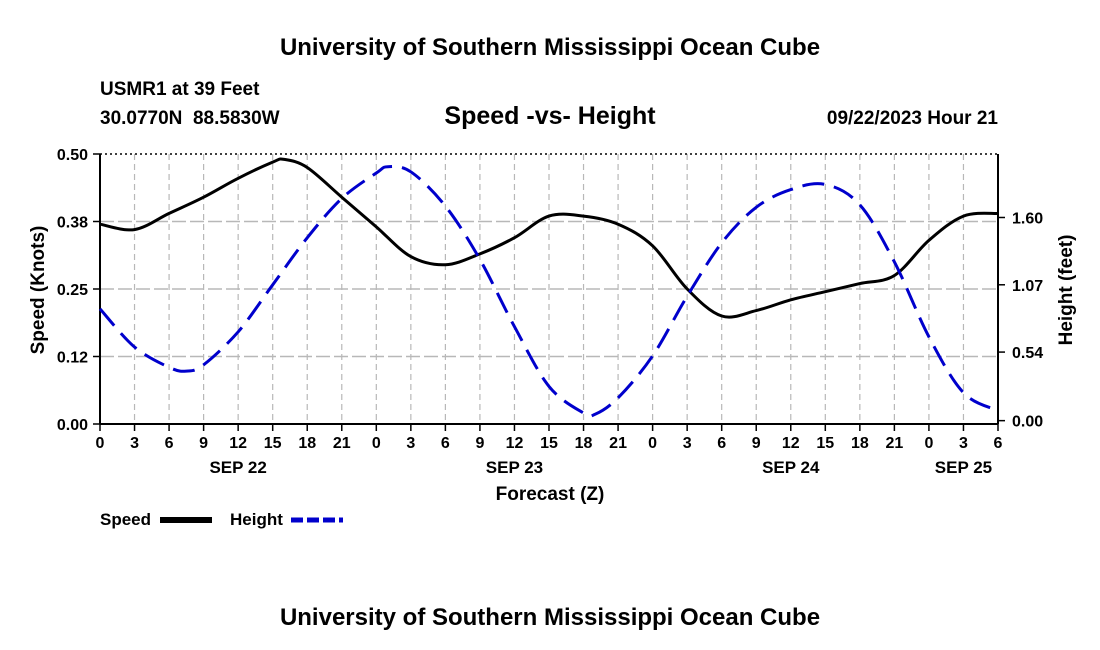  I want to click on legend-height-label: Height, so click(256, 519).